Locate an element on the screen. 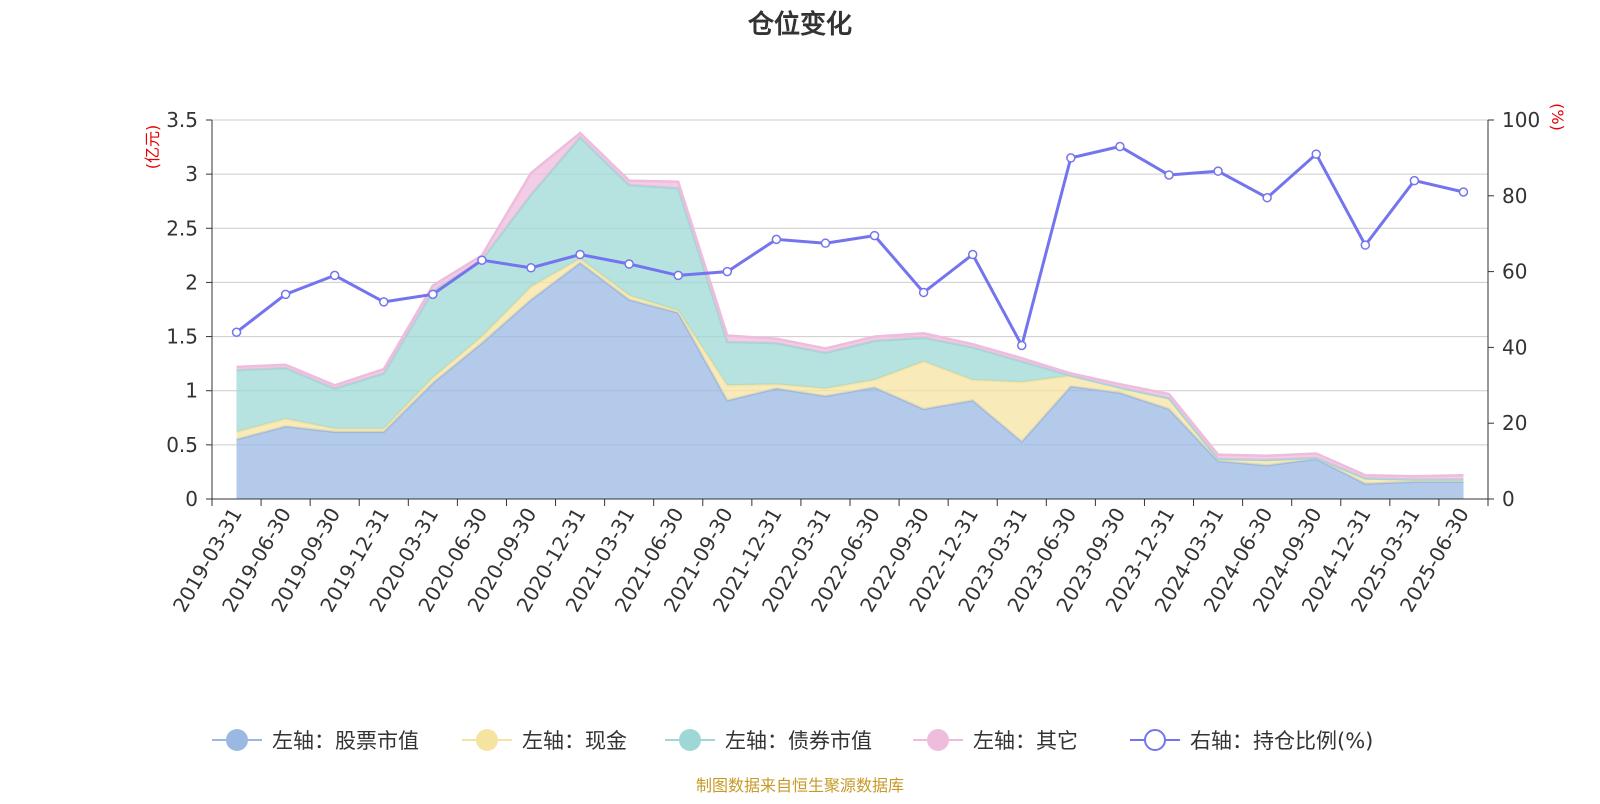  left-tick-label: 1.5 is located at coordinates (182, 337).